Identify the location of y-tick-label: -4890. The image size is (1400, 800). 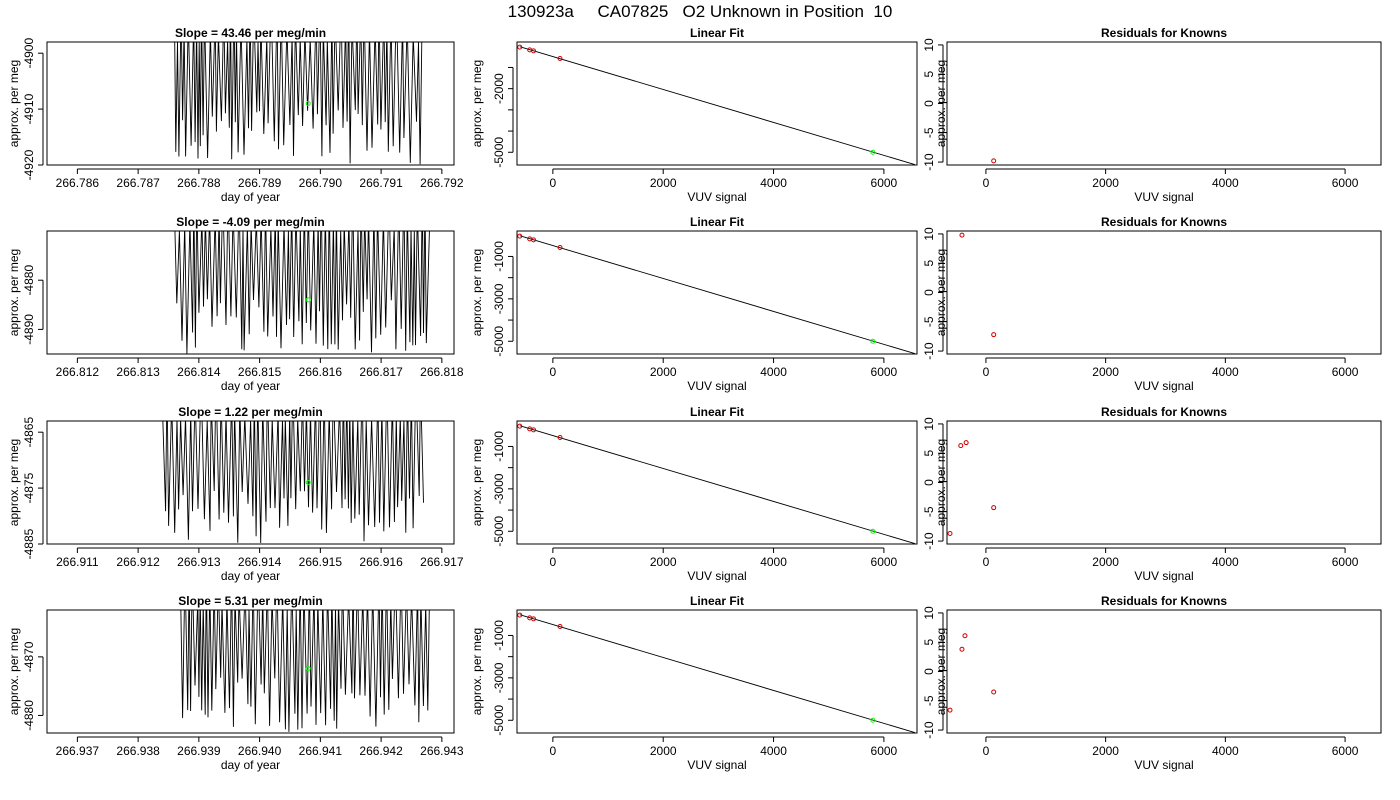
(29, 329).